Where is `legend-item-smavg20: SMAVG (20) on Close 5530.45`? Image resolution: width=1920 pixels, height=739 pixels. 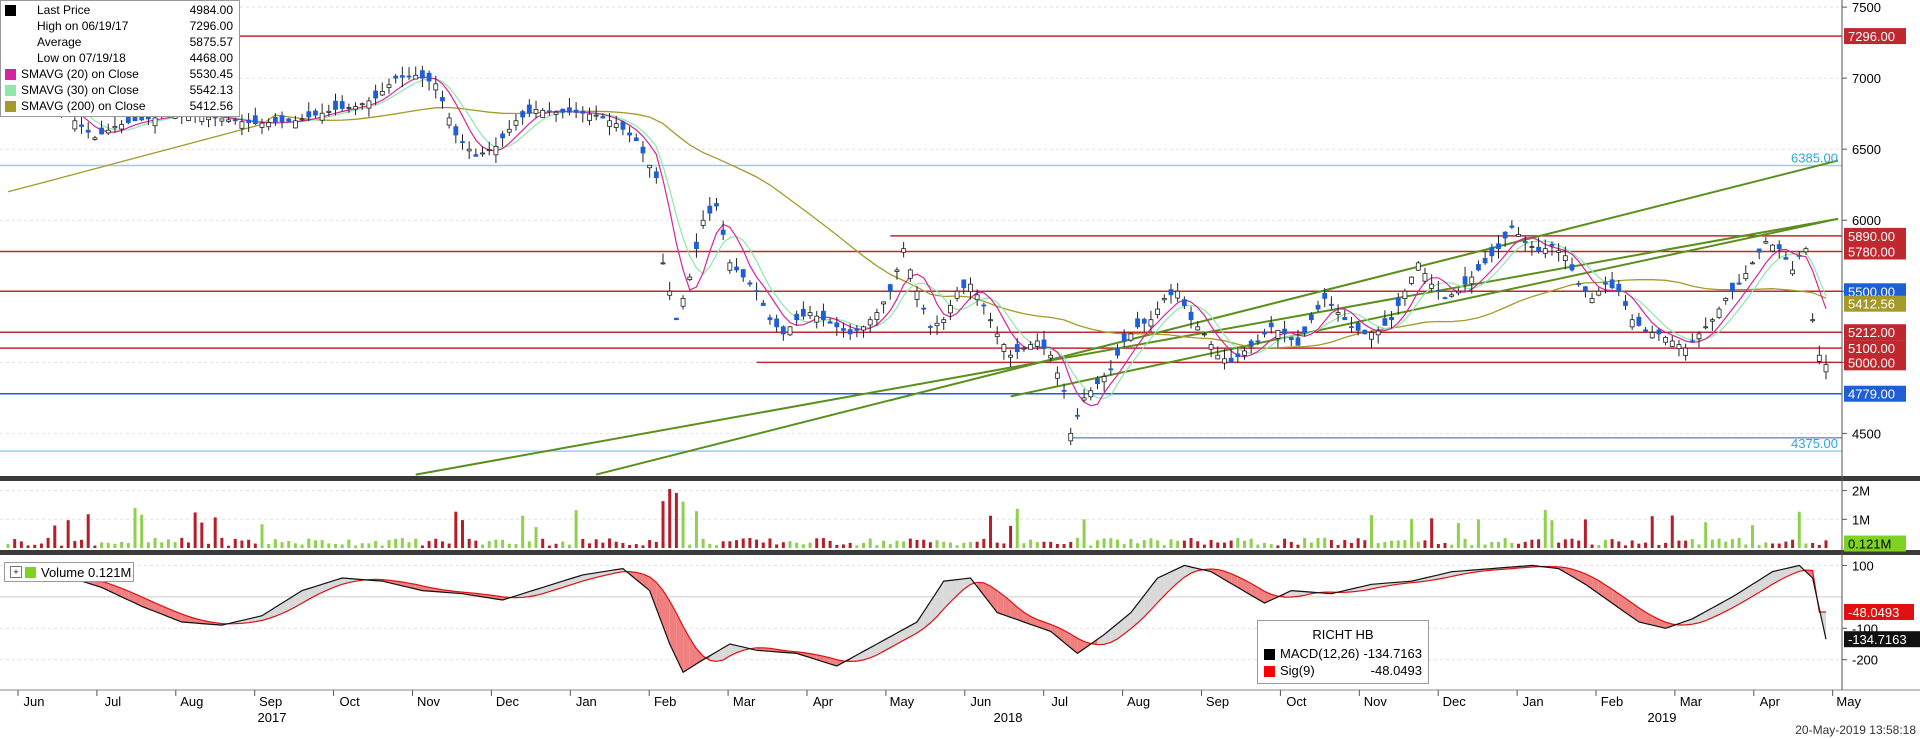 legend-item-smavg20: SMAVG (20) on Close 5530.45 is located at coordinates (120, 74).